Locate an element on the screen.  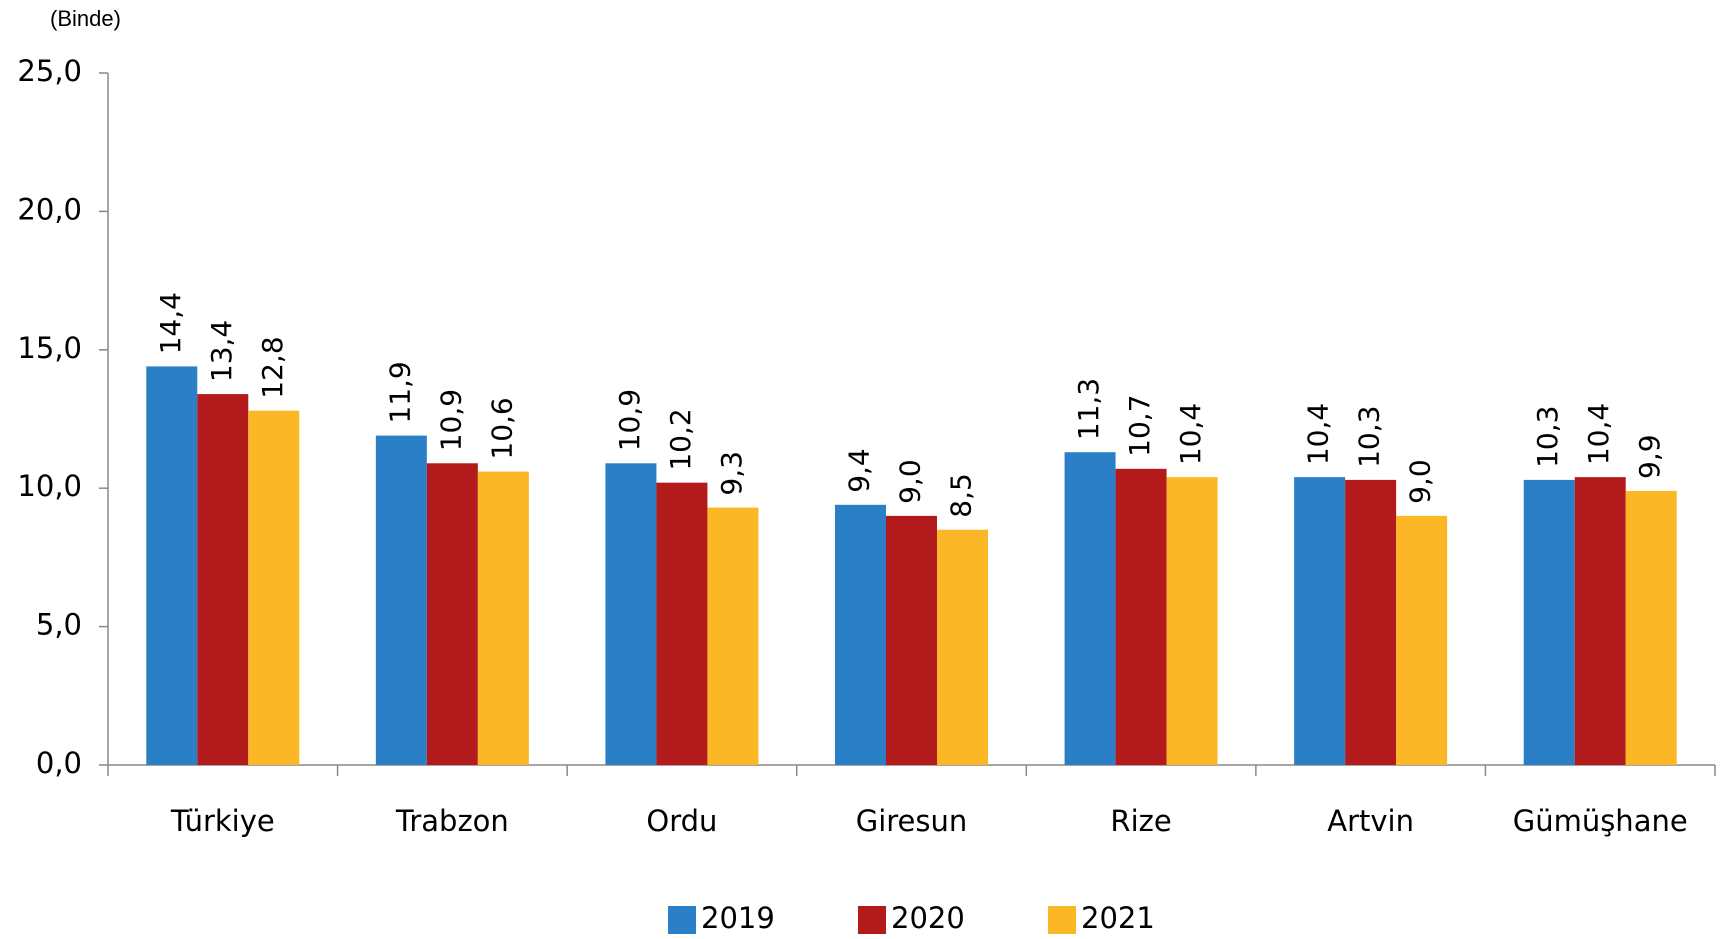
value-label: 10,7 is located at coordinates (1139, 425).